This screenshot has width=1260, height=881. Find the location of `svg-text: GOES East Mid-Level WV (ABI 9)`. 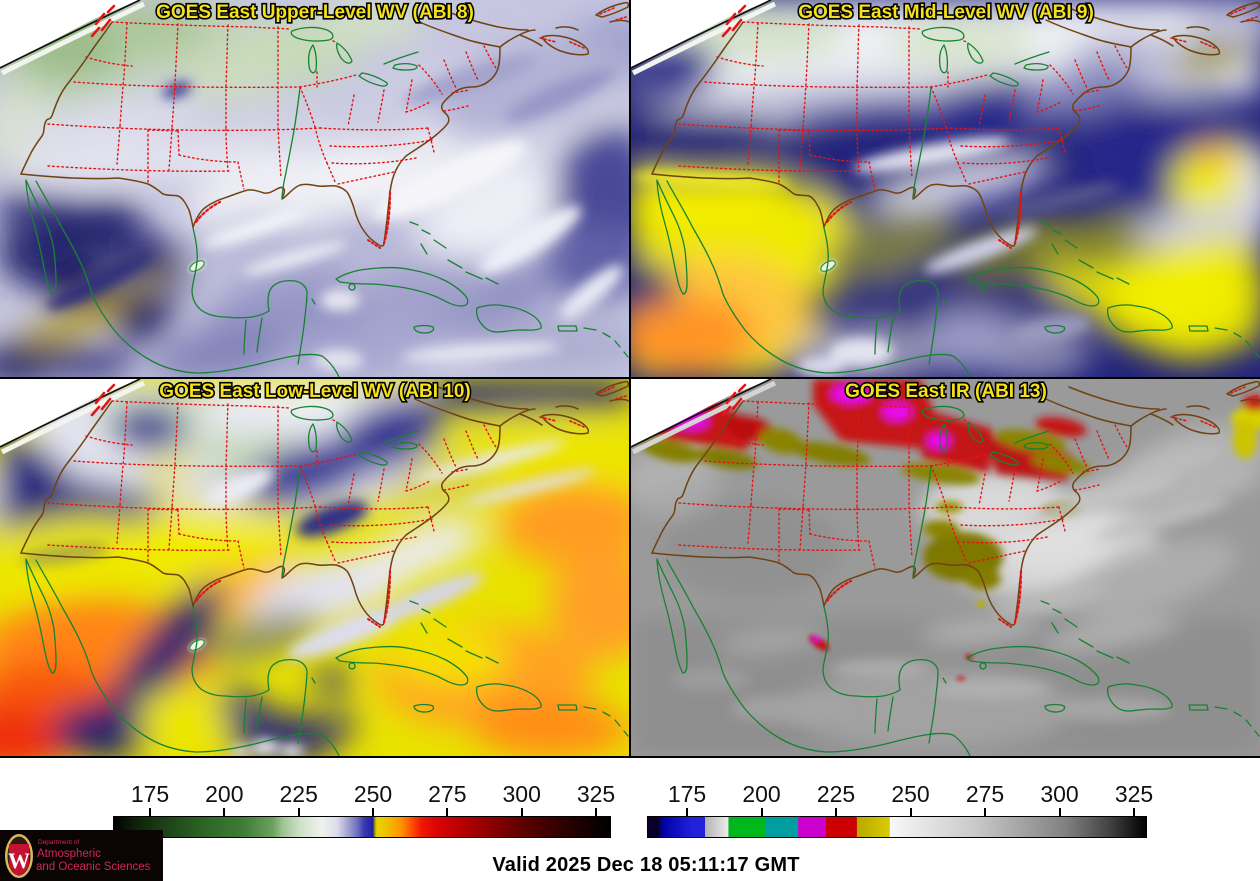

svg-text: GOES East Mid-Level WV (ABI 9) is located at coordinates (946, 12).